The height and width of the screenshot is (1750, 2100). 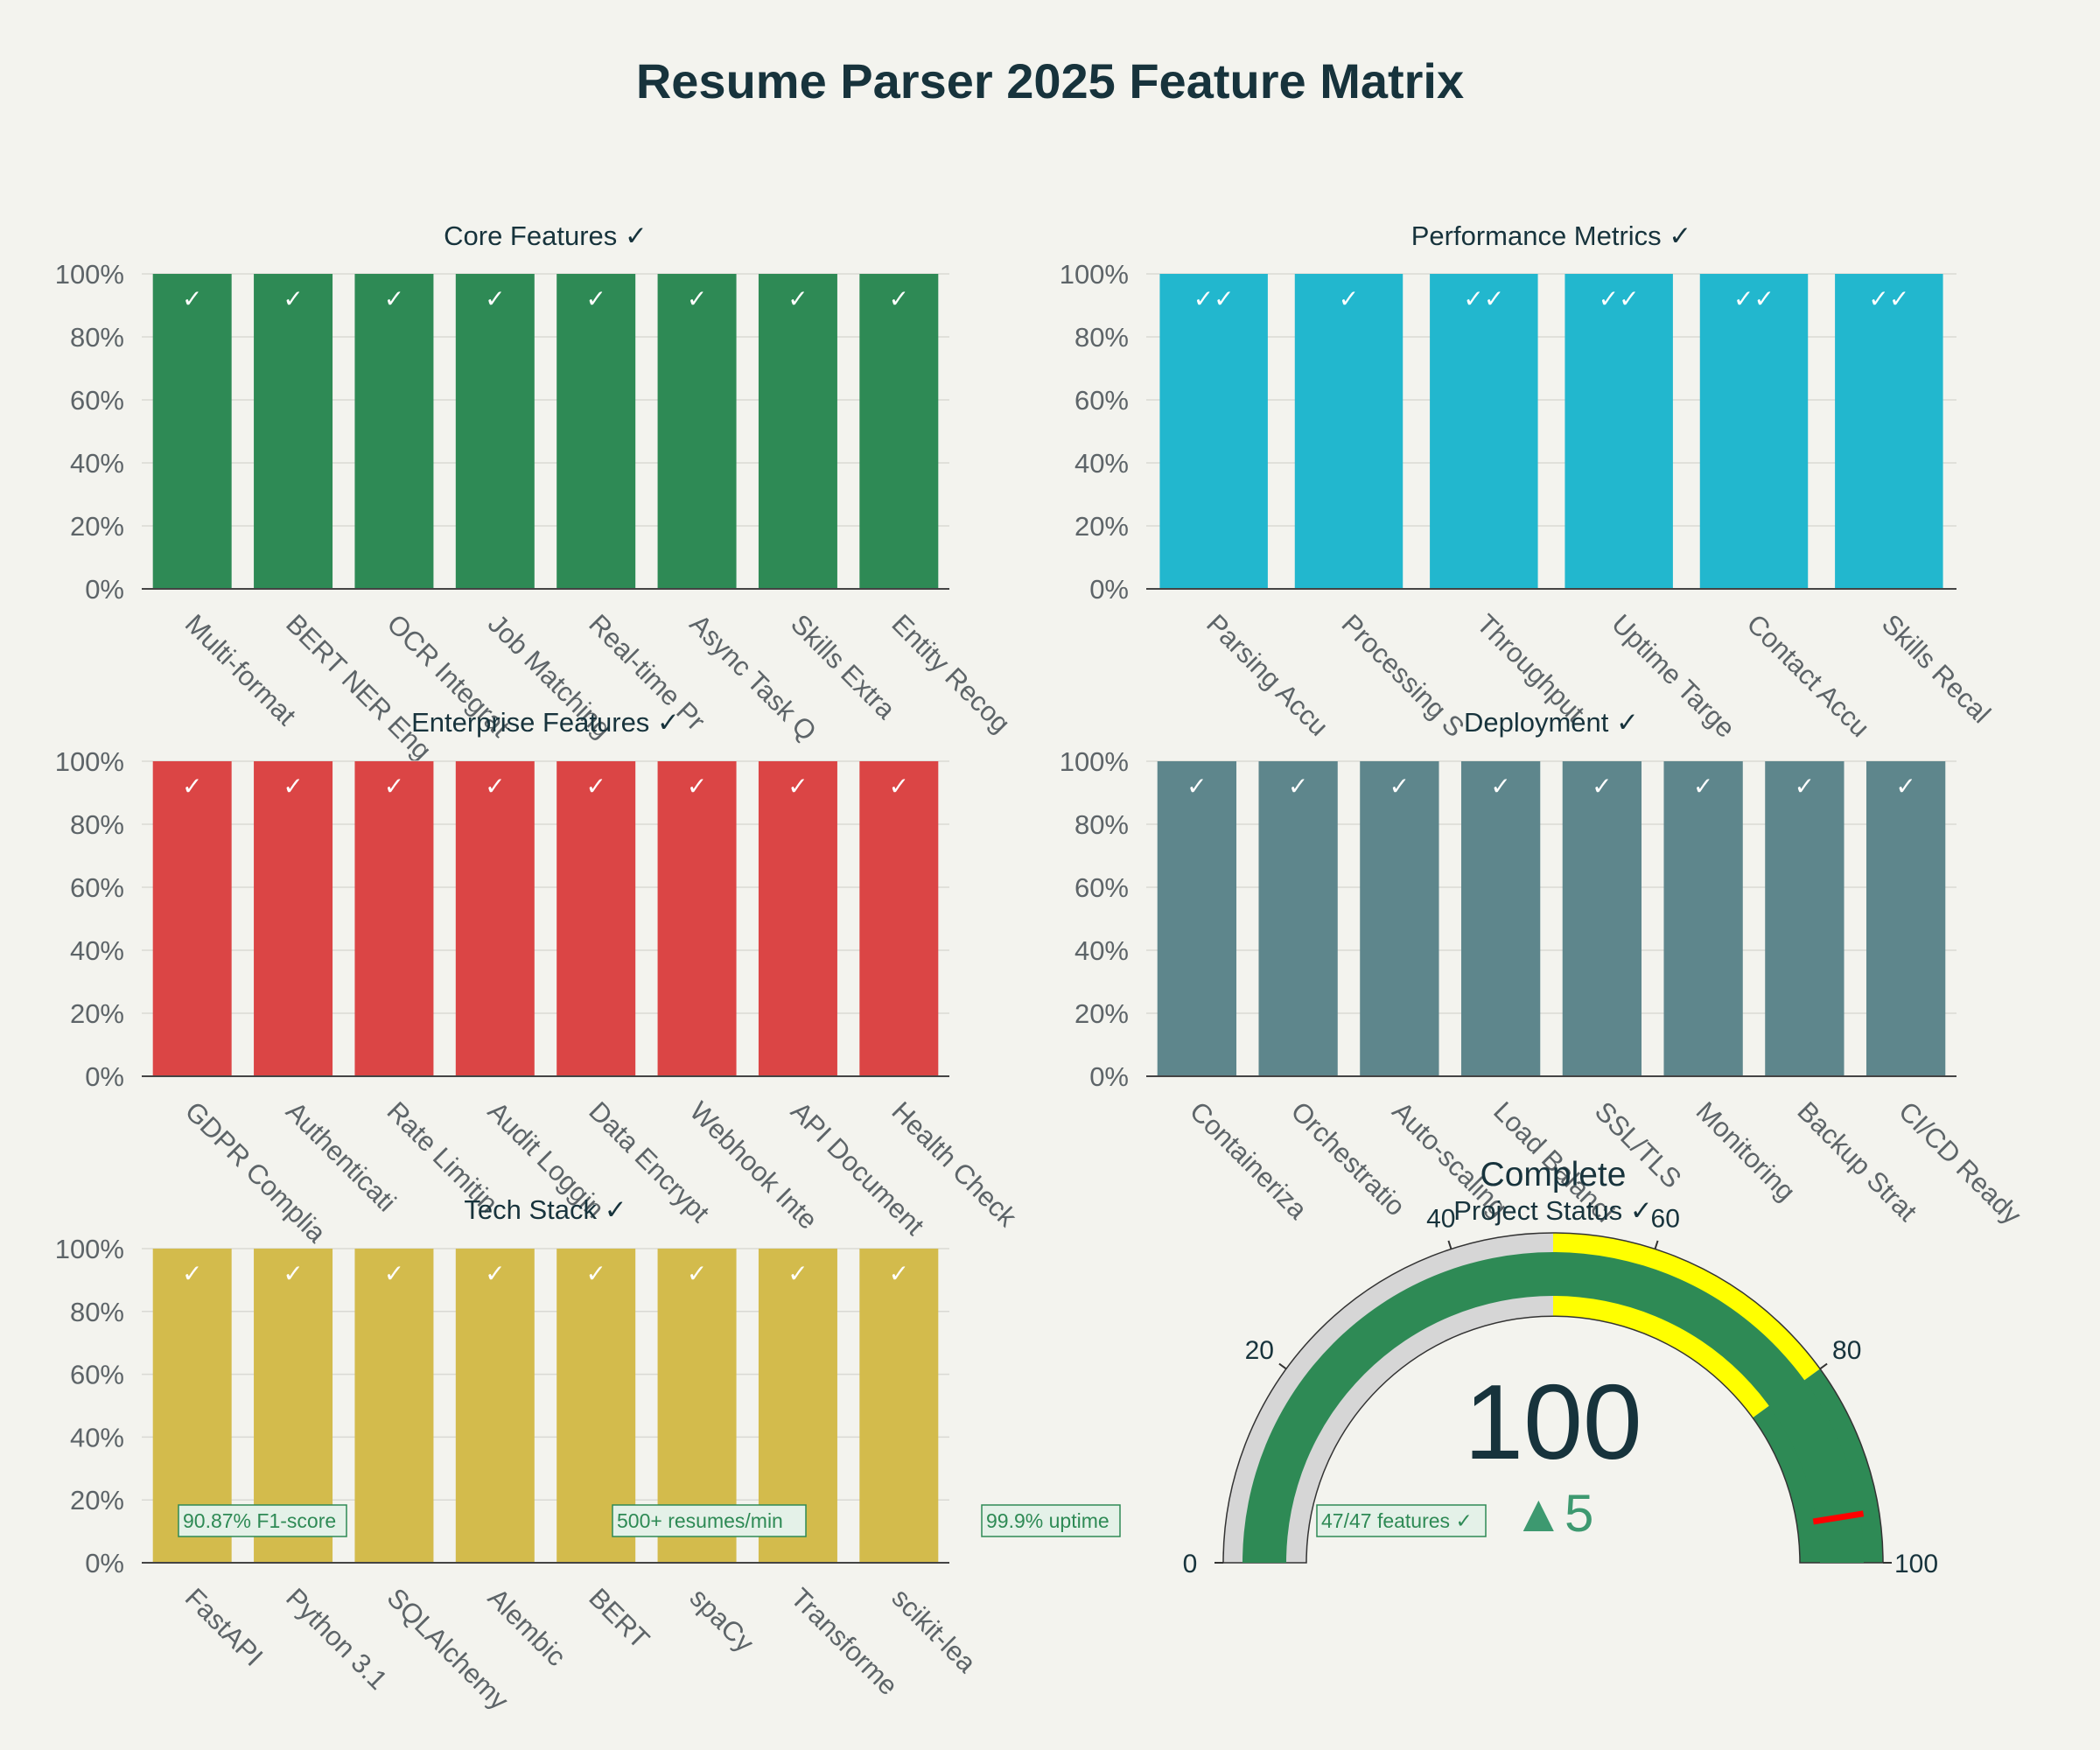 I want to click on annotation-box: 90.87% F1-score, so click(x=262, y=1520).